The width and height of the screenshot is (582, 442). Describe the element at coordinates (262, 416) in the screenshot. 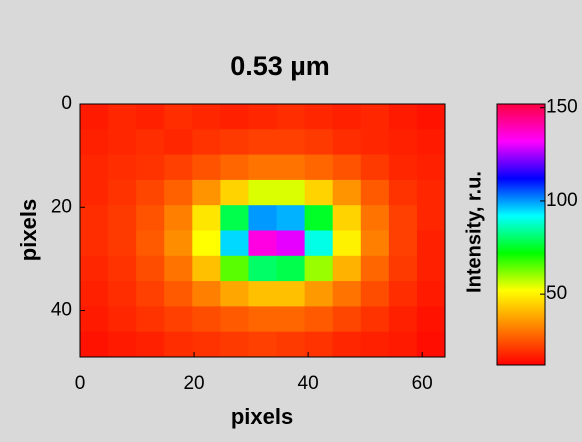

I see `x-axis-label: pixels` at that location.